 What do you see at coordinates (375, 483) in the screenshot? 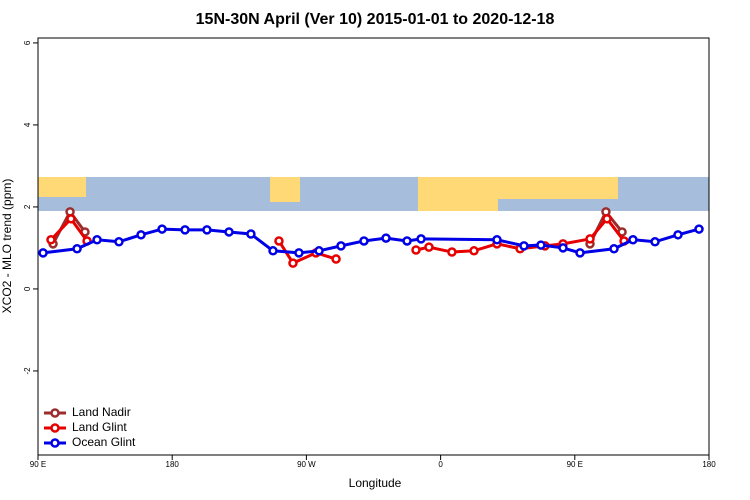
I see `x-axis-label: Longitude` at bounding box center [375, 483].